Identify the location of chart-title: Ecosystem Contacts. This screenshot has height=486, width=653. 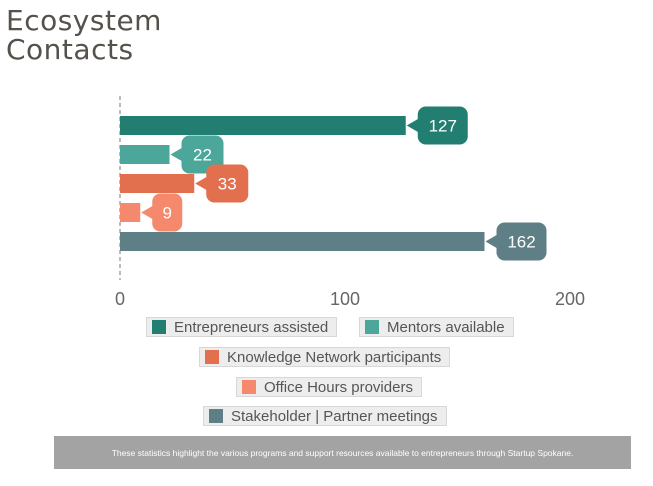
(84, 35).